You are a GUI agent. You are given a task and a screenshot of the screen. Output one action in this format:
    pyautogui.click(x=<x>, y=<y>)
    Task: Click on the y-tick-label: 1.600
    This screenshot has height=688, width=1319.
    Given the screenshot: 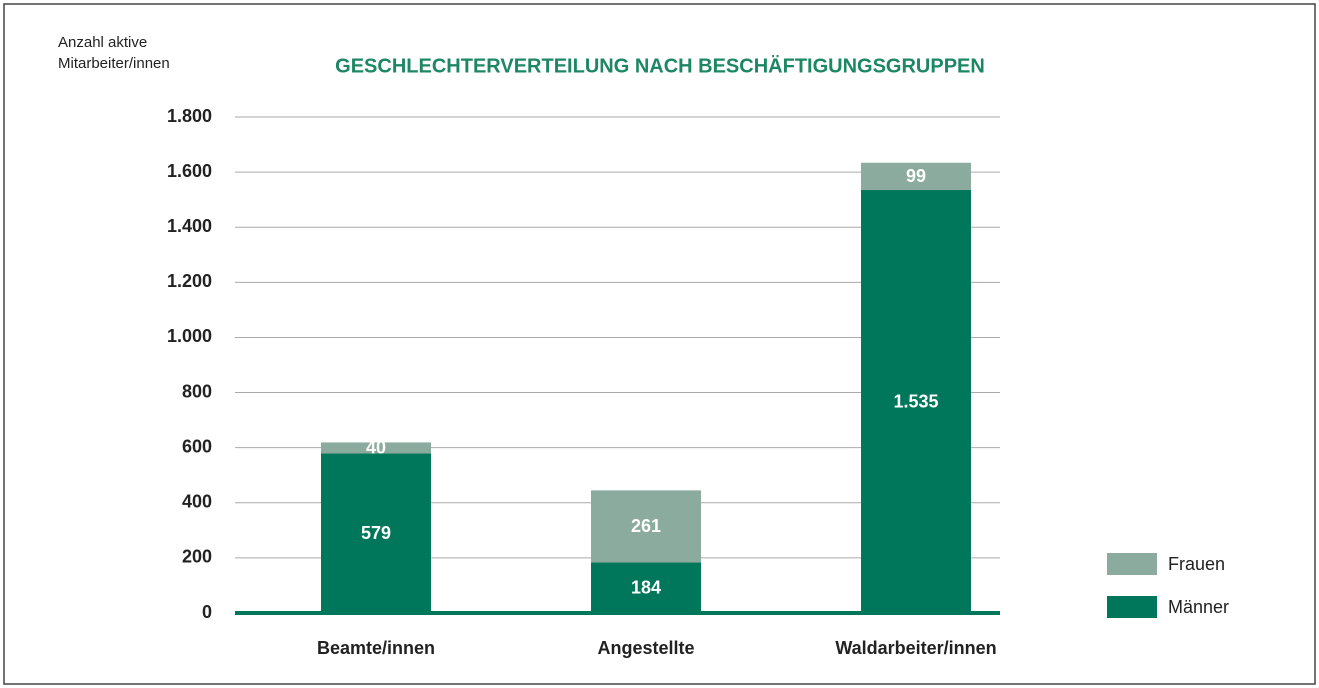 What is the action you would take?
    pyautogui.click(x=189, y=171)
    